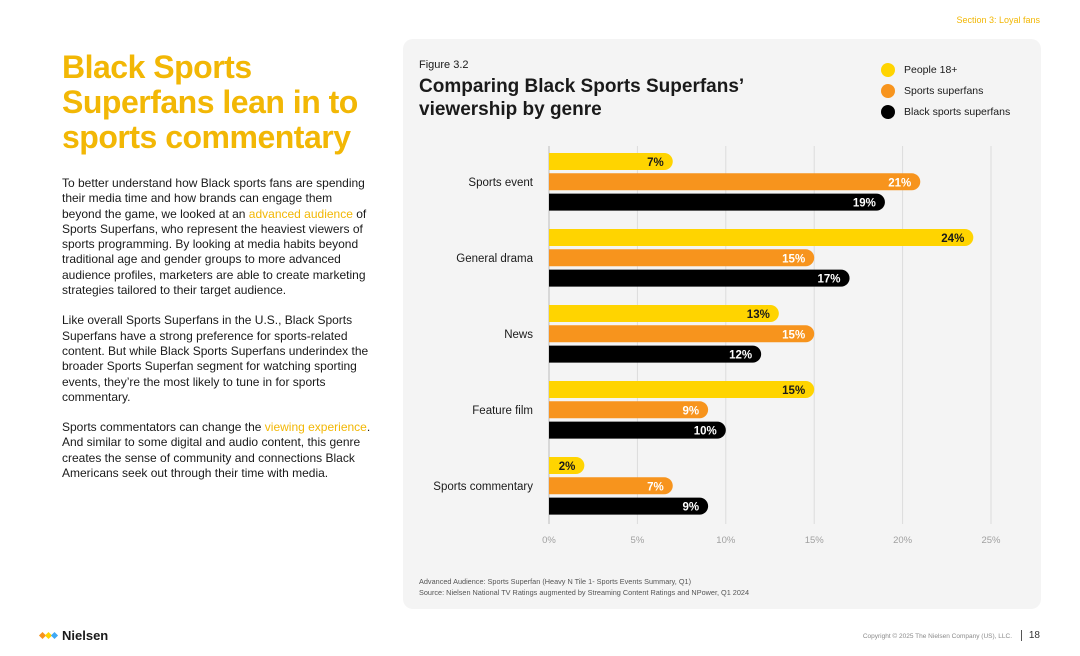 The height and width of the screenshot is (656, 1080). Describe the element at coordinates (518, 335) in the screenshot. I see `category-label: News` at that location.